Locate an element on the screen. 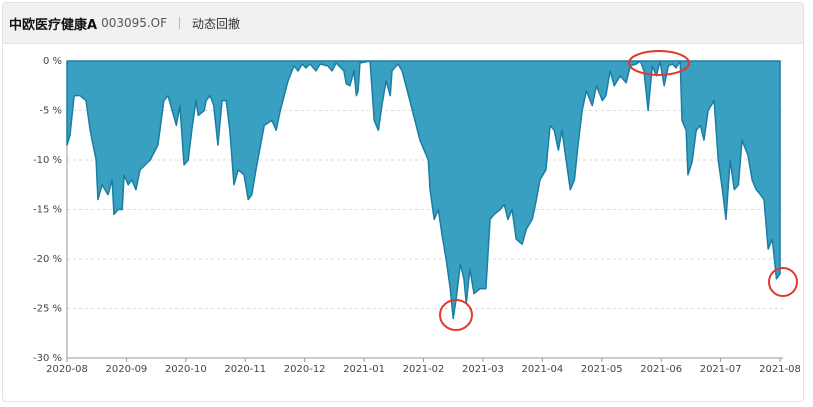 This screenshot has width=813, height=407. y-tick-label: -10 % is located at coordinates (47, 160).